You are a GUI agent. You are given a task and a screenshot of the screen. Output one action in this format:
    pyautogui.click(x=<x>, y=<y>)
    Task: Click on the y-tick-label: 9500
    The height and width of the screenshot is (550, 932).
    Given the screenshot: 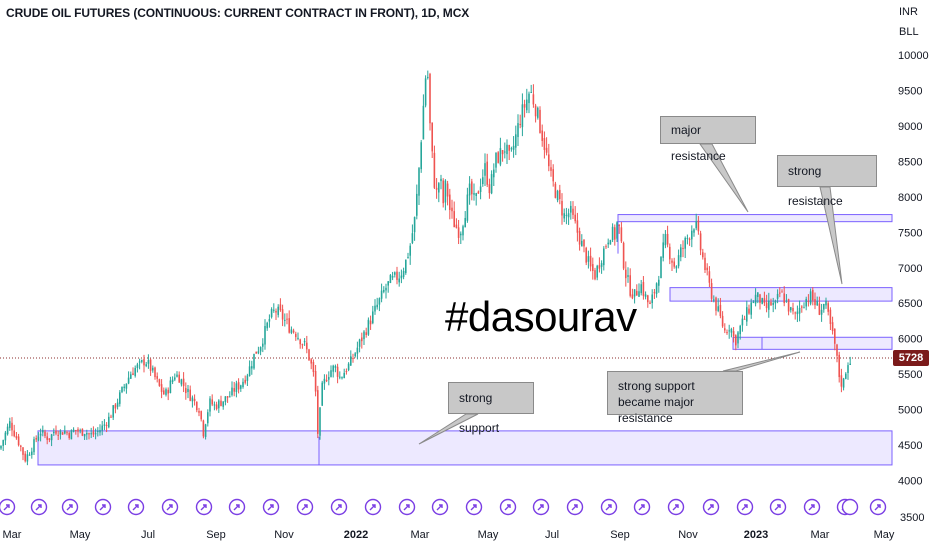 What is the action you would take?
    pyautogui.click(x=910, y=91)
    